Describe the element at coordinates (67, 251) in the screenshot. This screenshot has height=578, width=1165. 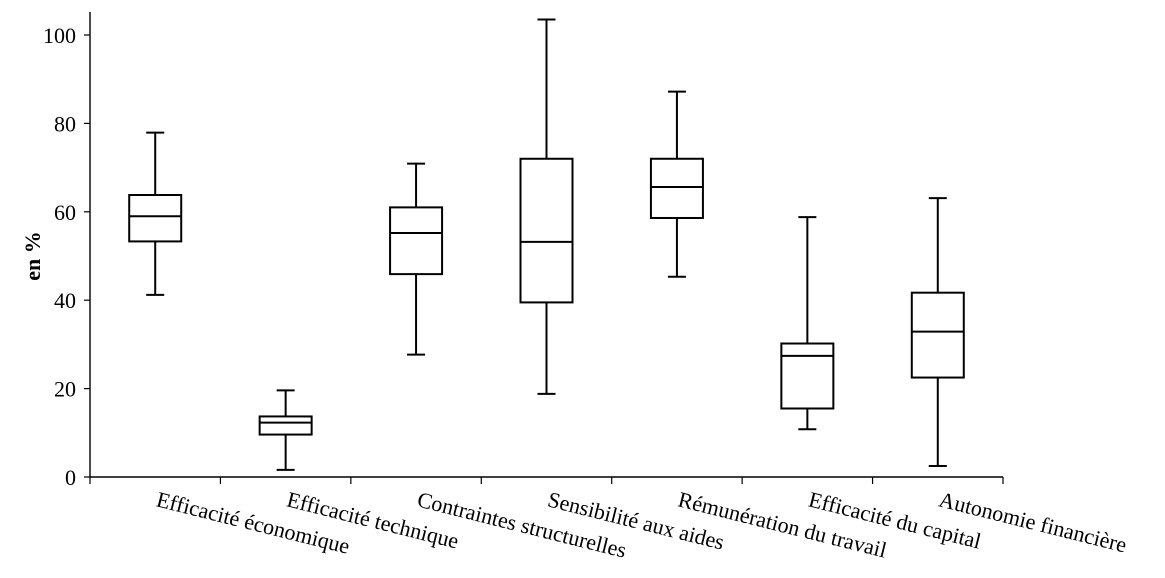
I see `y-axis: 0 20 40 60 80 100` at that location.